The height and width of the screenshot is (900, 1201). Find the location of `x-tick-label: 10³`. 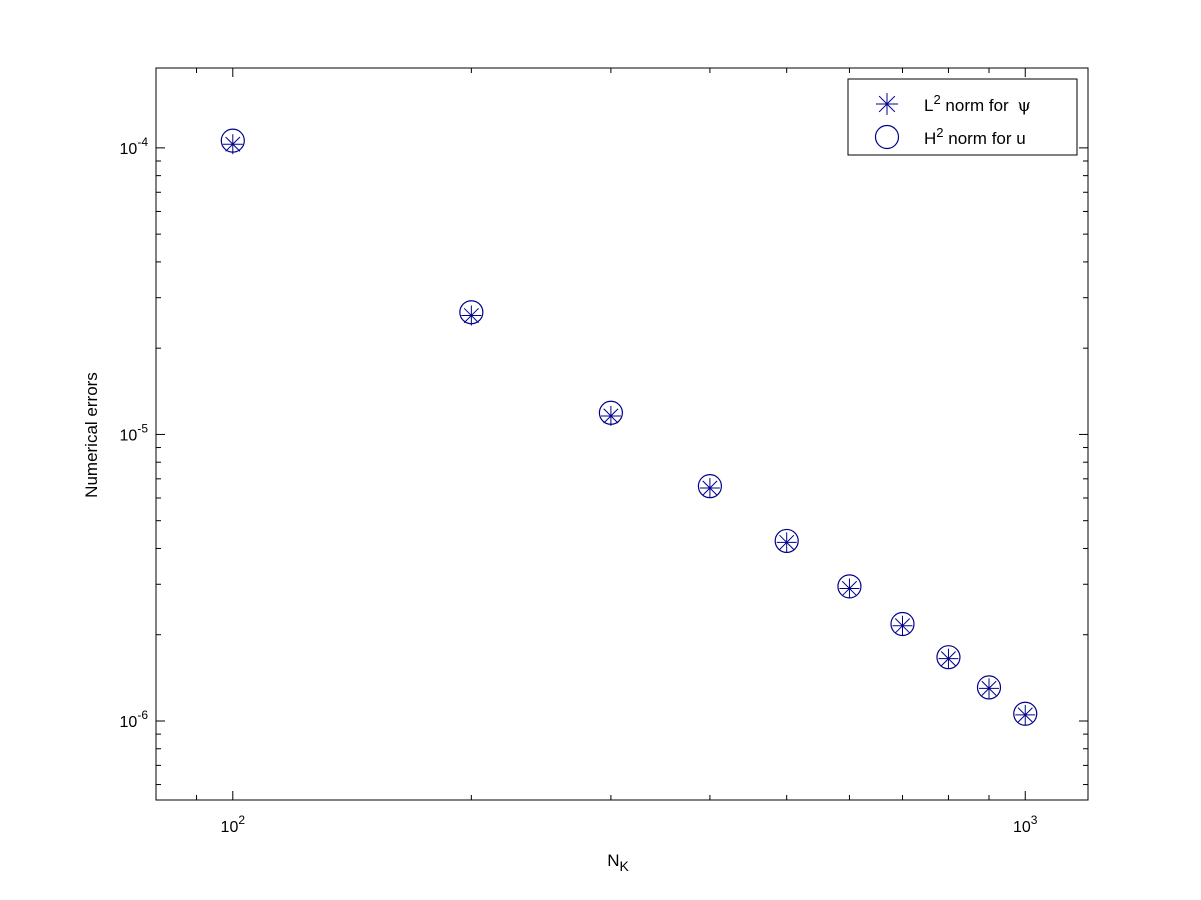

x-tick-label: 10³ is located at coordinates (1025, 824).